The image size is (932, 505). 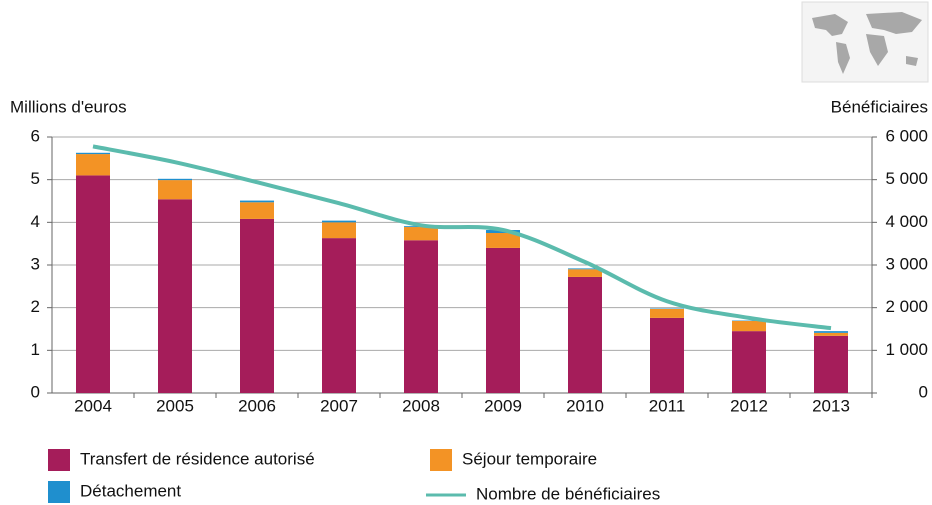 What do you see at coordinates (749, 405) in the screenshot?
I see `x-tick-label: 2012` at bounding box center [749, 405].